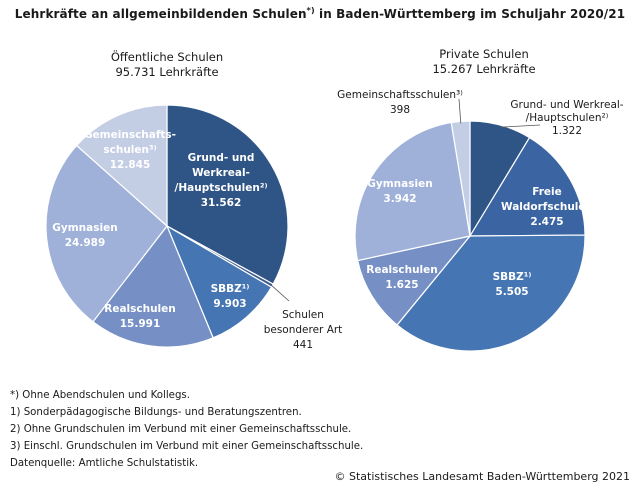 Image resolution: width=640 pixels, height=490 pixels. What do you see at coordinates (400, 102) in the screenshot?
I see `pie2-label-gms: Gemeinschaftsschulen³⁾ 398` at bounding box center [400, 102].